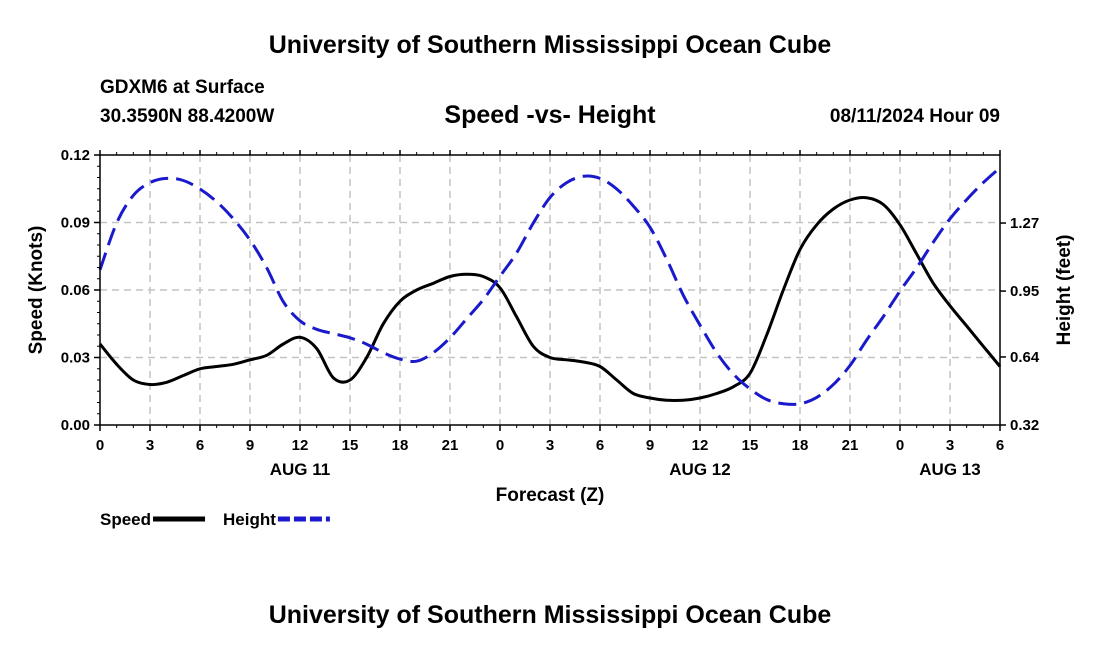 The image size is (1100, 650). I want to click on legend: Speed Height, so click(215, 519).